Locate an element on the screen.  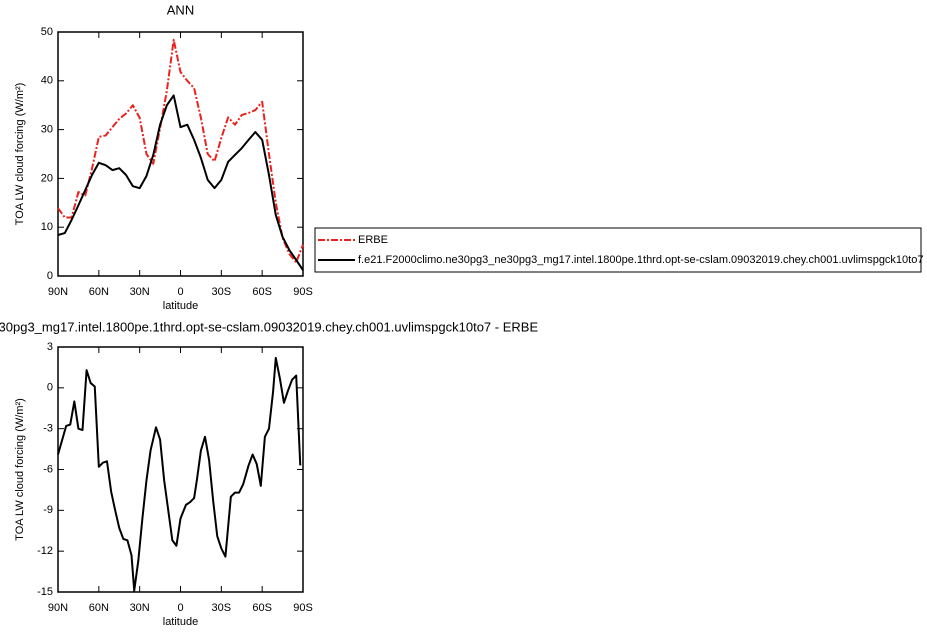
plot-frame is located at coordinates (180, 469).